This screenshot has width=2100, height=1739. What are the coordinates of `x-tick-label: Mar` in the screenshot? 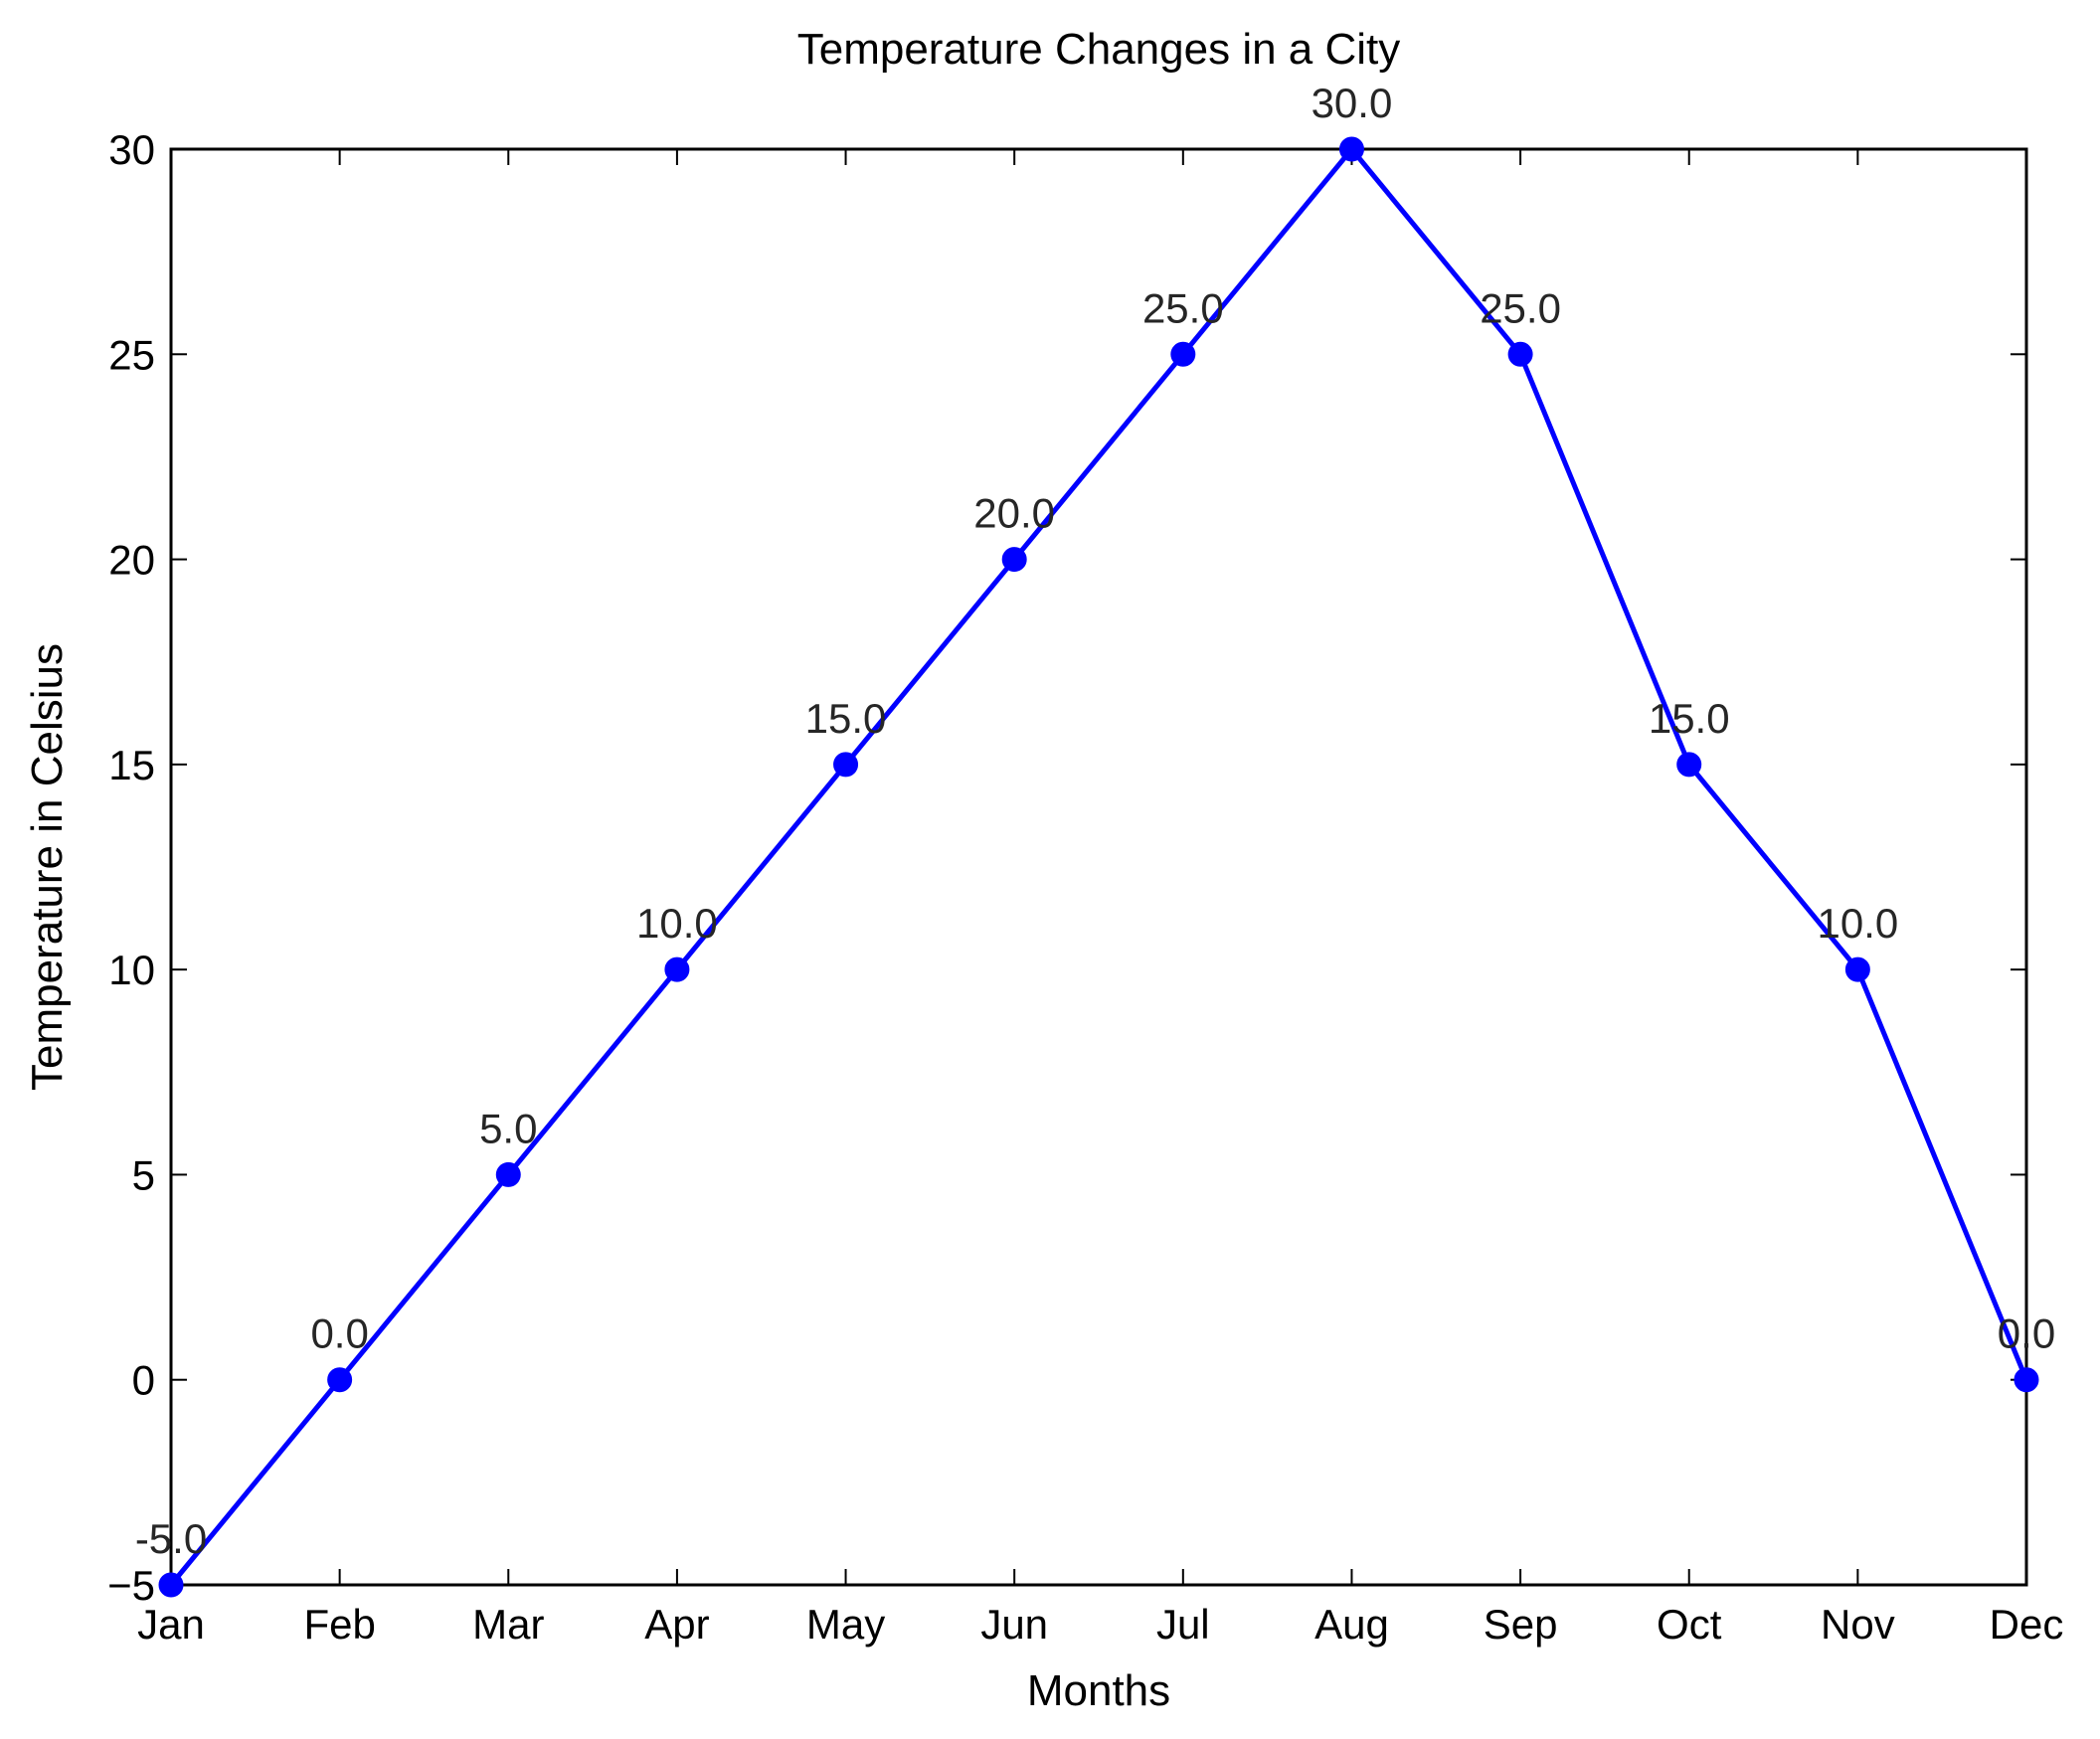 It's located at (508, 1624).